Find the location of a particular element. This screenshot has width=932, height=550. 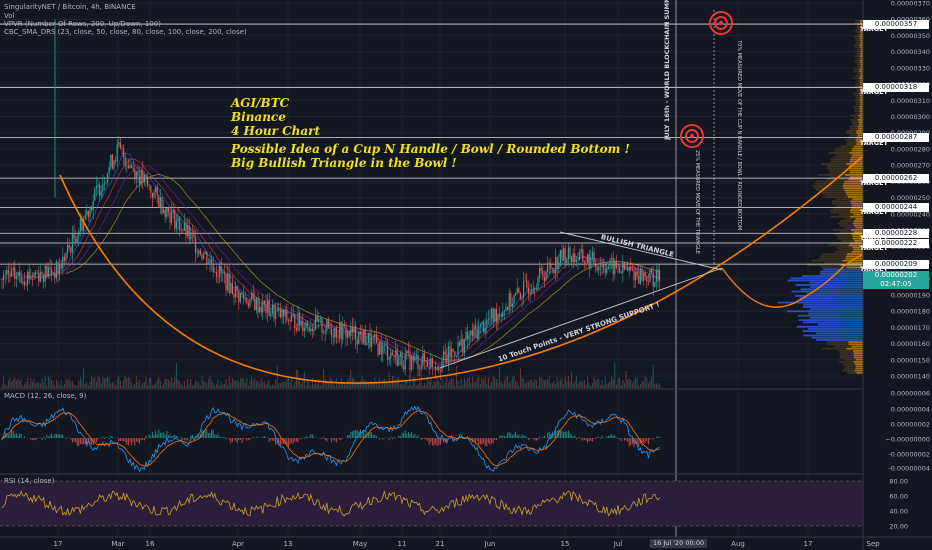

macd-title: MACD (12, 26, close, 9) is located at coordinates (45, 396).